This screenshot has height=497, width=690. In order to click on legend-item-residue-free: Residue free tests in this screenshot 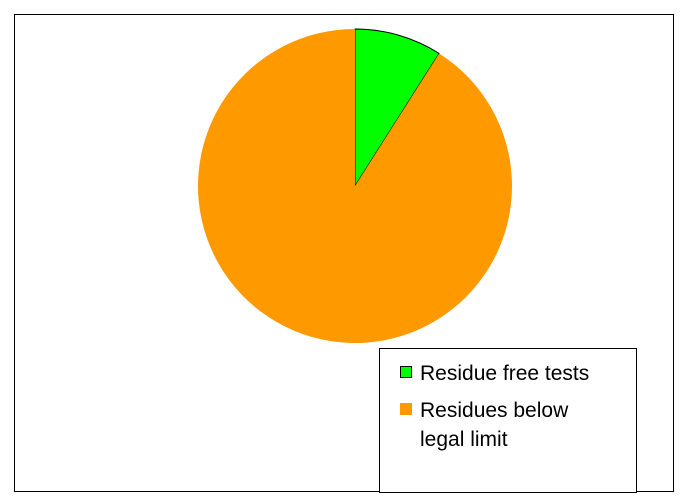, I will do `click(513, 373)`.